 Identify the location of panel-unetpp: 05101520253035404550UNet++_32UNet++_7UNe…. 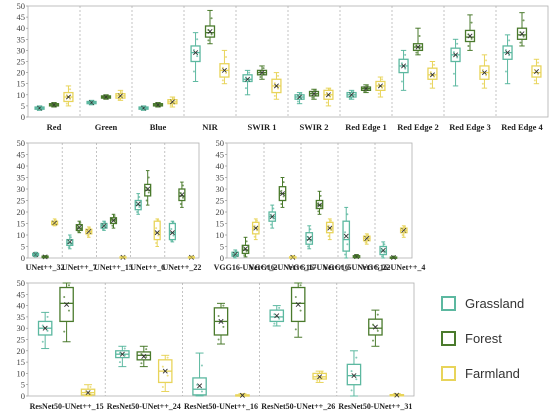
(109, 205).